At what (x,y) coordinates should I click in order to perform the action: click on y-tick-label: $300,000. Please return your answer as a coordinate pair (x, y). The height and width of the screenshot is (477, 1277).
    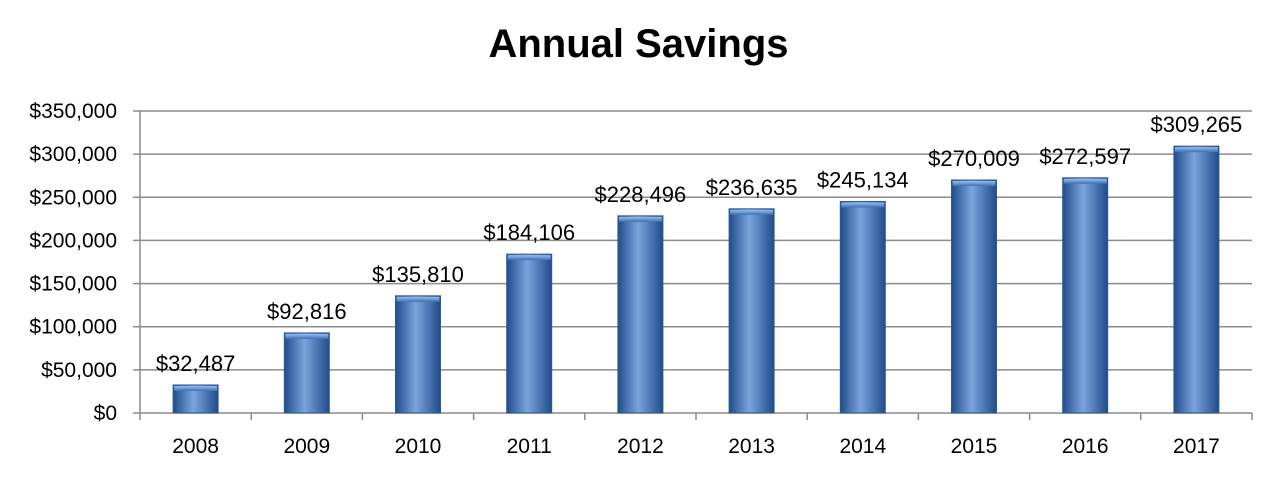
    Looking at the image, I should click on (73, 154).